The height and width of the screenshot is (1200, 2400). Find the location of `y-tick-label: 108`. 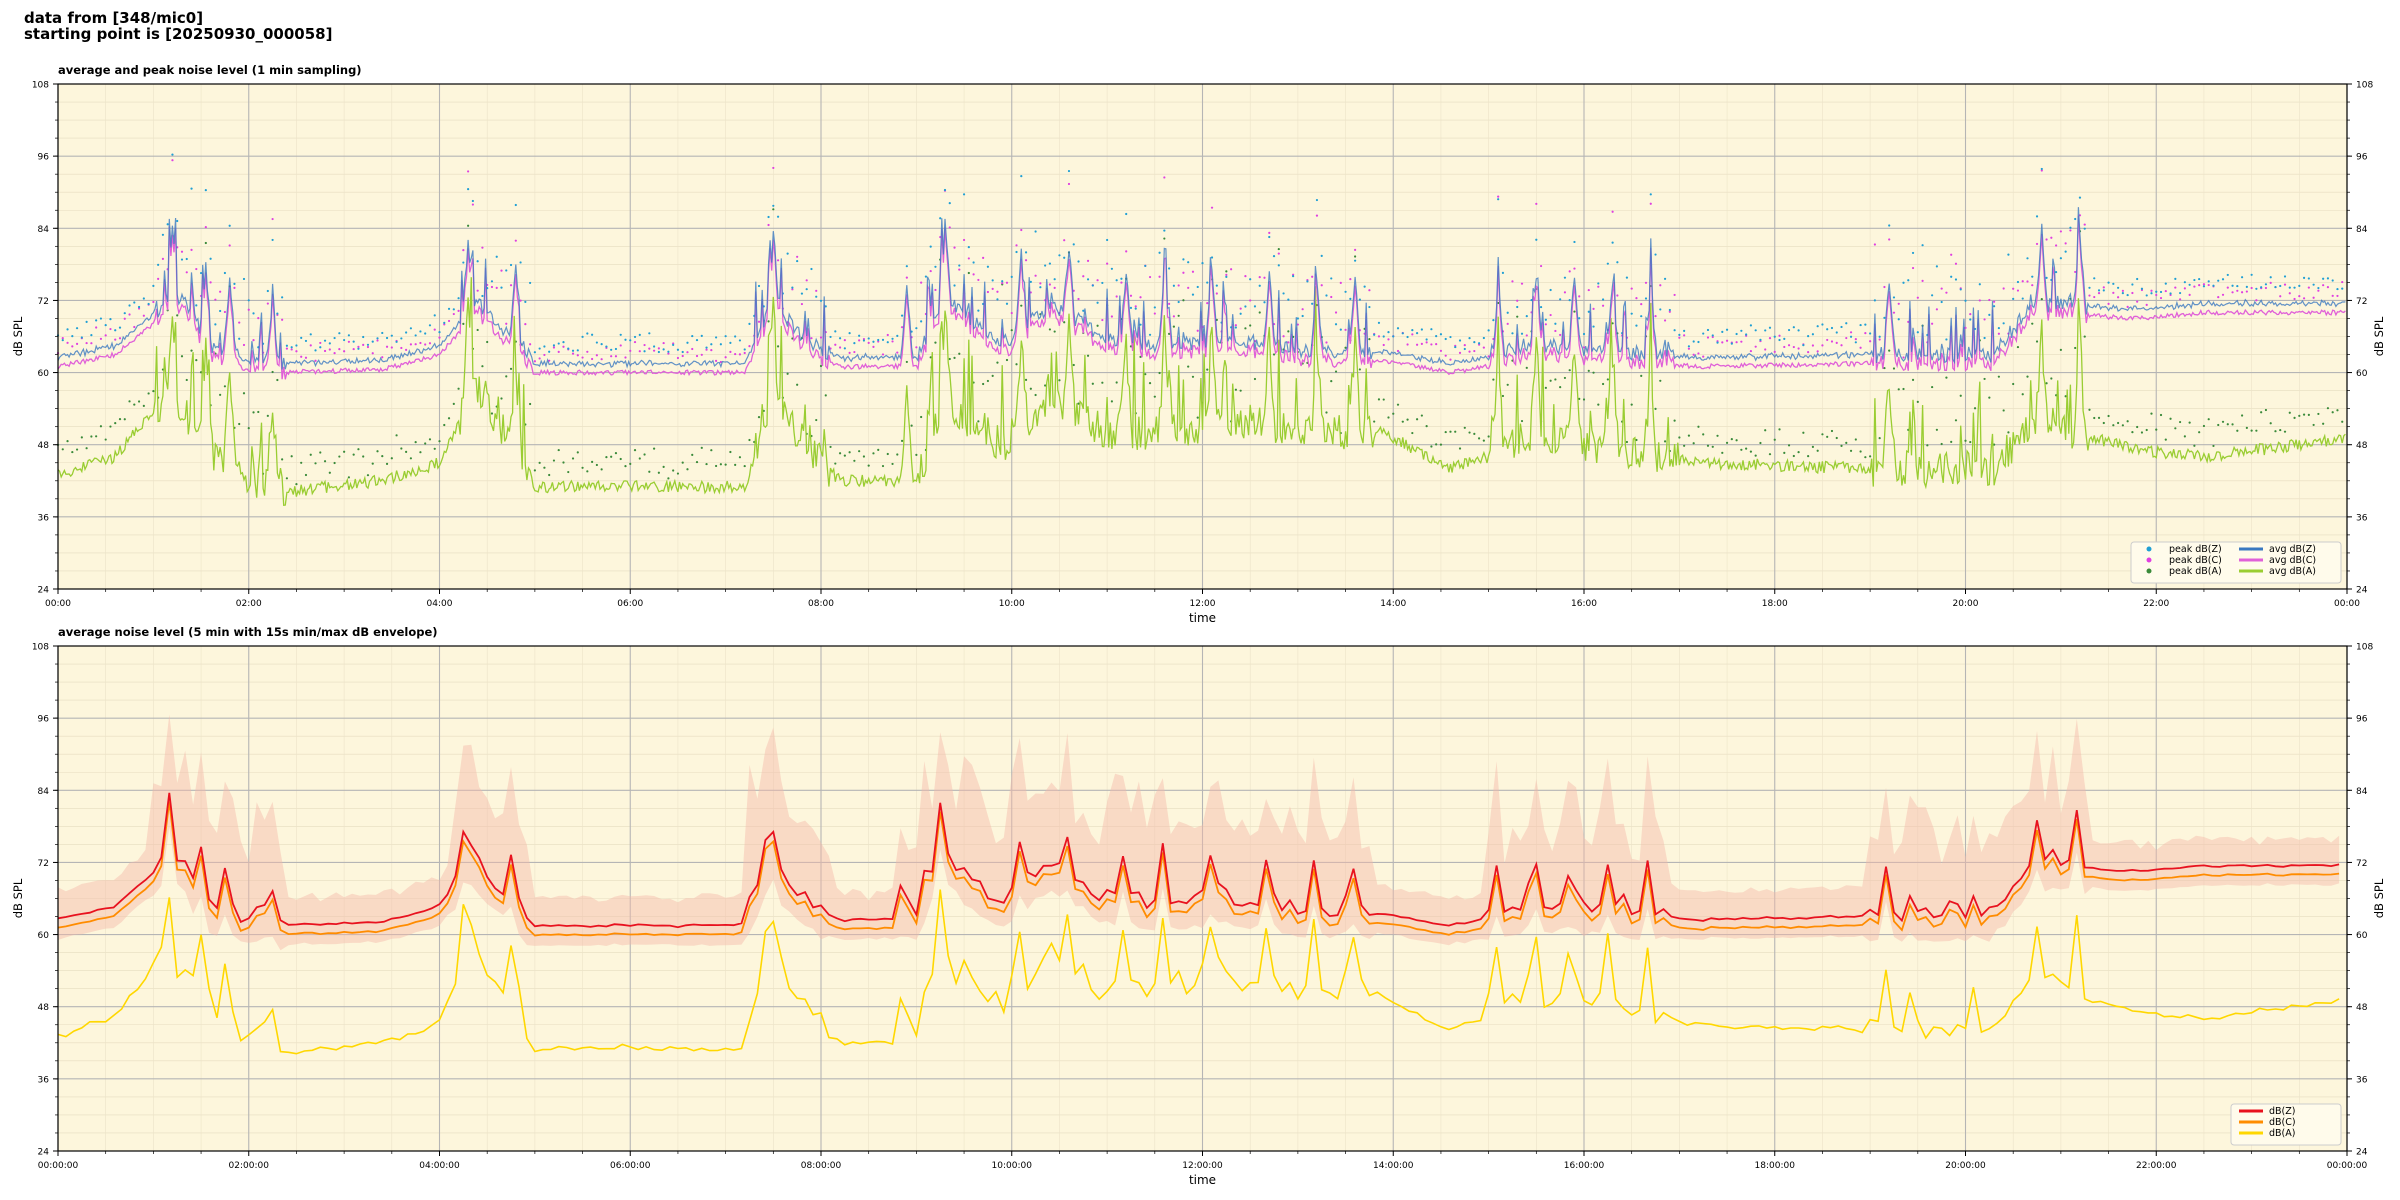

y-tick-label: 108 is located at coordinates (40, 86).